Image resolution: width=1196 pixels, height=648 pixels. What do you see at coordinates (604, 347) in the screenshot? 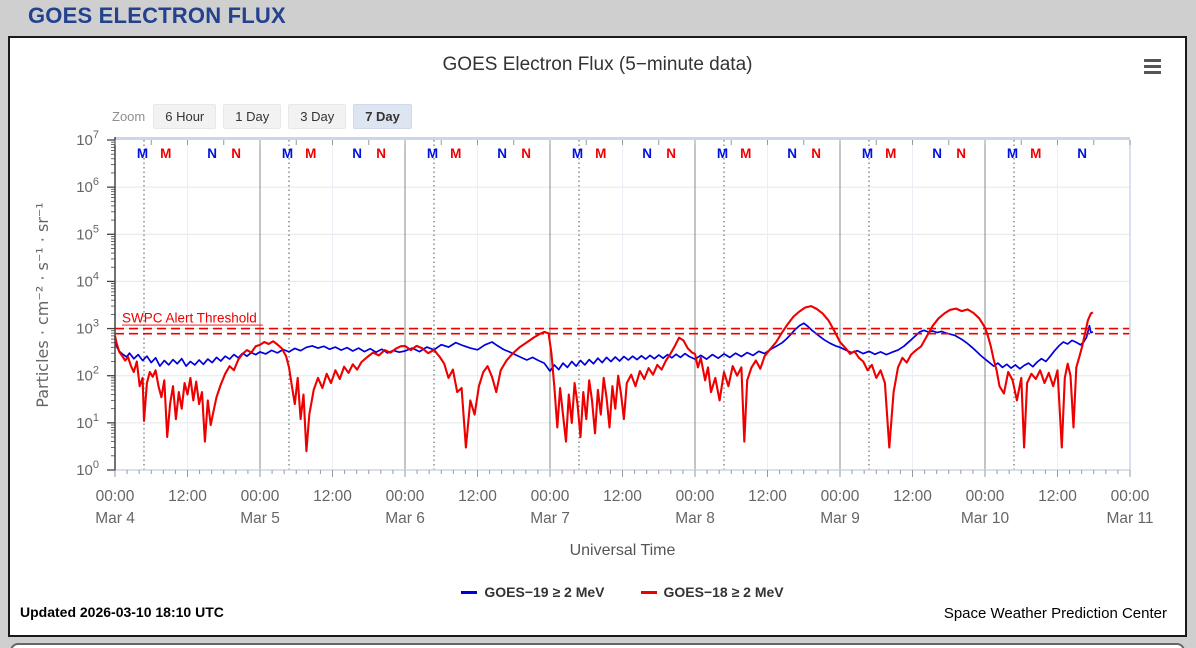
I see `series-line` at bounding box center [604, 347].